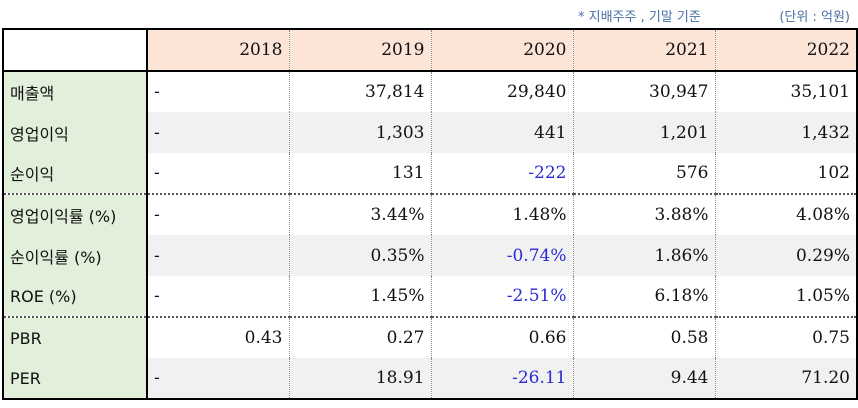  What do you see at coordinates (644, 173) in the screenshot?
I see `value-cell: 576` at bounding box center [644, 173].